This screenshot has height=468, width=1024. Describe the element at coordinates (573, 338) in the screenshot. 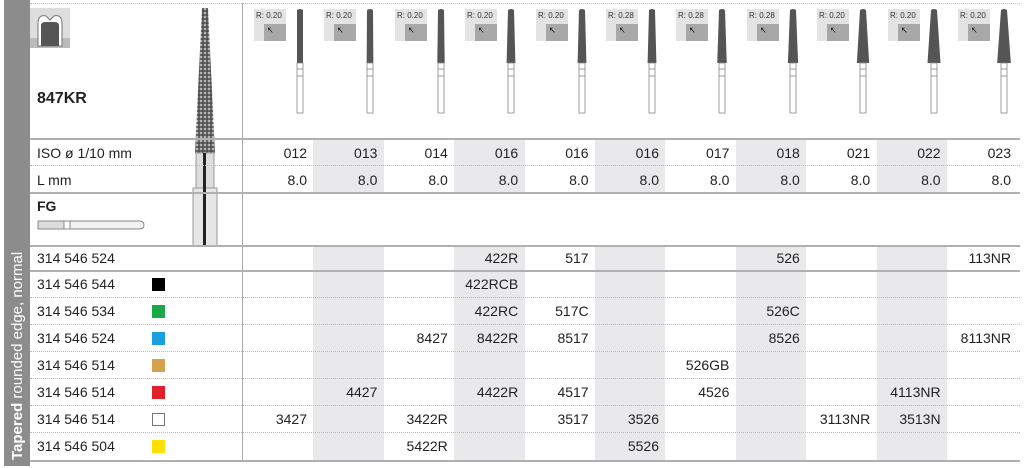

I see `article-code: 8517` at that location.